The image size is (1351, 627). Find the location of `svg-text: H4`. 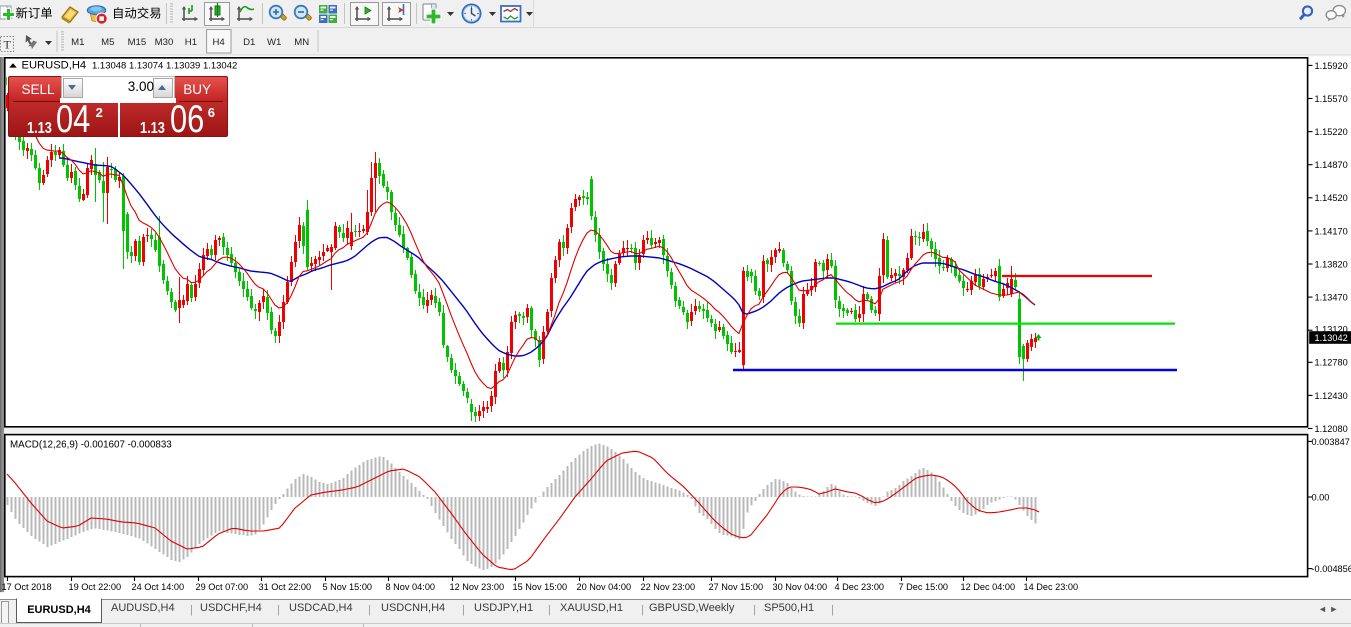

svg-text: H4 is located at coordinates (218, 42).